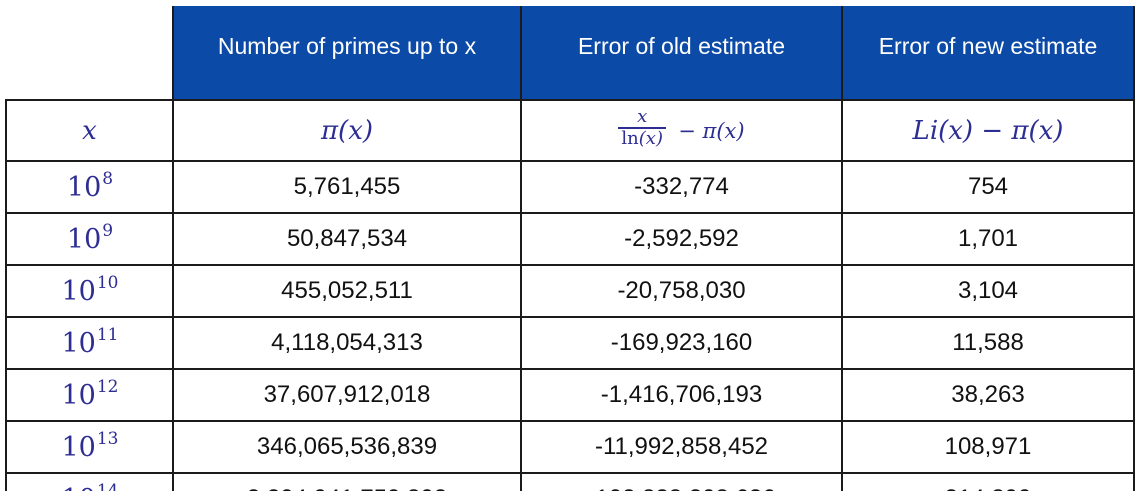 This screenshot has width=1139, height=491. What do you see at coordinates (89, 187) in the screenshot?
I see `x-value-cell: 108` at bounding box center [89, 187].